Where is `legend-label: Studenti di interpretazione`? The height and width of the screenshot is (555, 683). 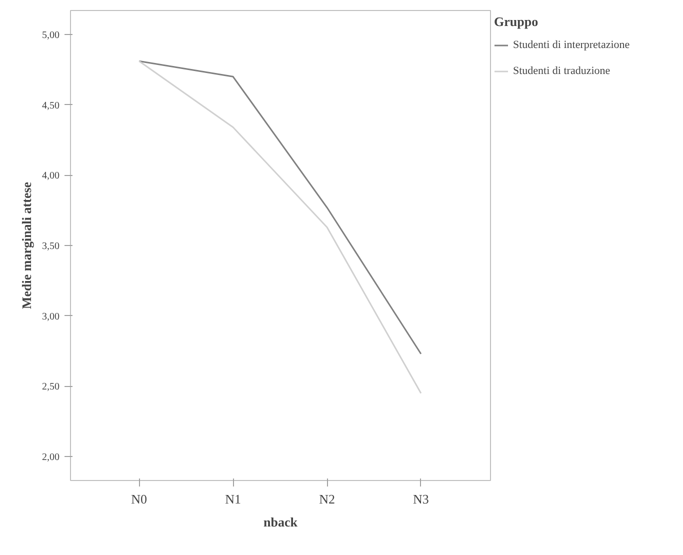
legend-label: Studenti di interpretazione is located at coordinates (571, 45).